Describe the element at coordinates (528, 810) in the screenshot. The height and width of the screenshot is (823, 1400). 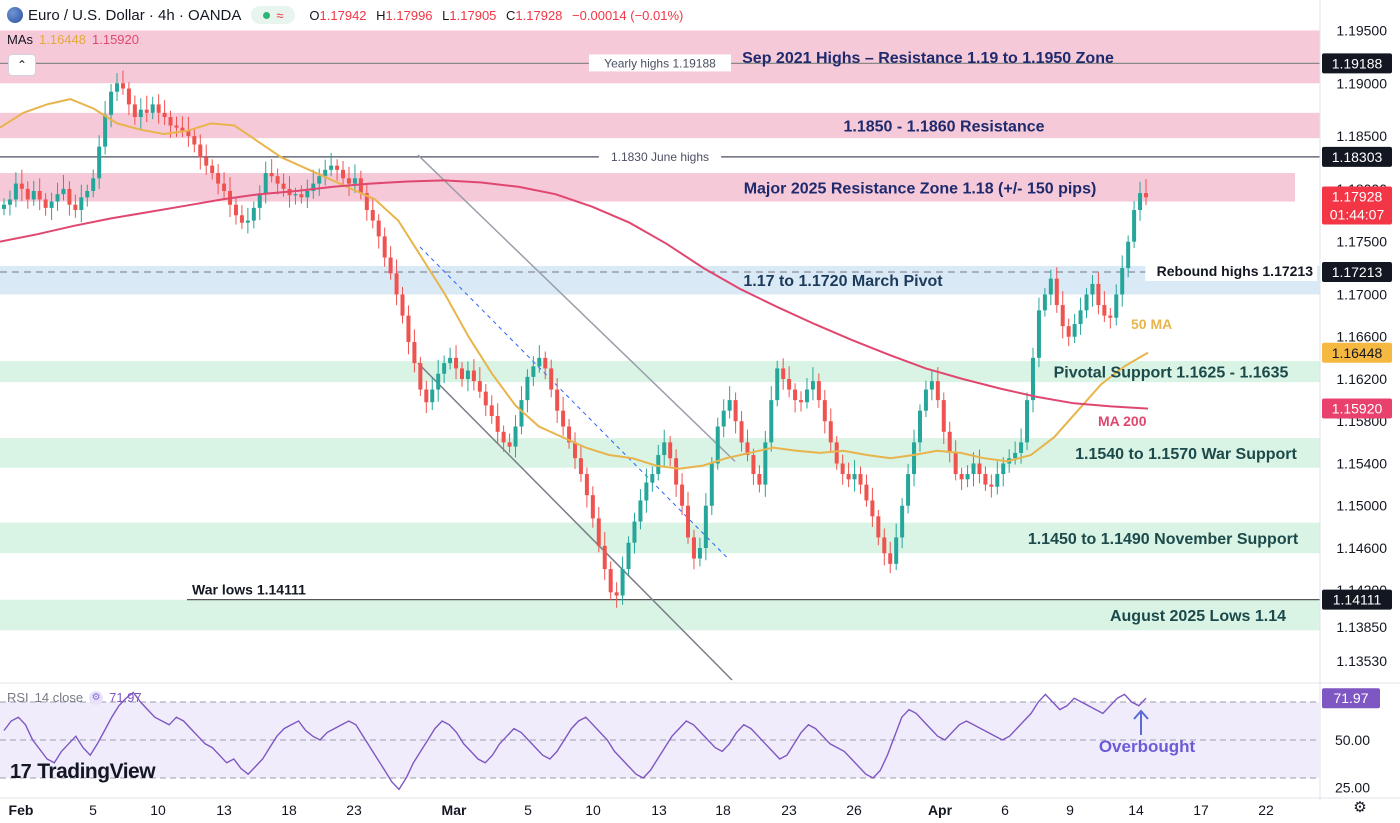
I see `time-tick: 5` at that location.